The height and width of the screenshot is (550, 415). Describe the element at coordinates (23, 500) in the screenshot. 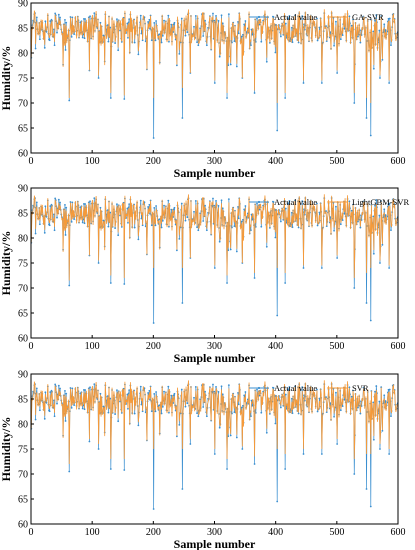

I see `y-tick-label: 65` at that location.